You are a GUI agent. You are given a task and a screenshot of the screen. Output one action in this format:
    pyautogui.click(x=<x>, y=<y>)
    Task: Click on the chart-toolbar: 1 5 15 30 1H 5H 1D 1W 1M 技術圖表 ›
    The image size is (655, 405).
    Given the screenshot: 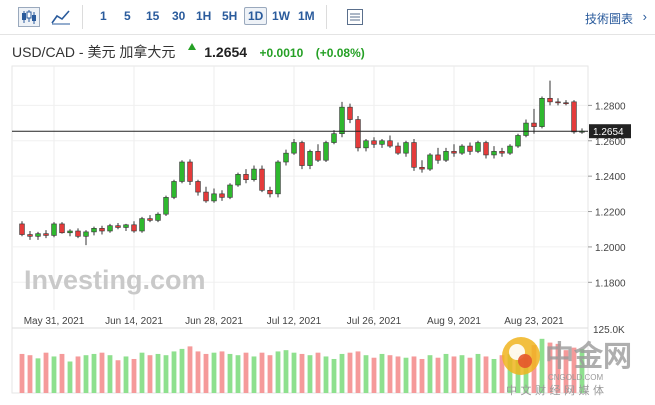 What is the action you would take?
    pyautogui.click(x=327, y=17)
    